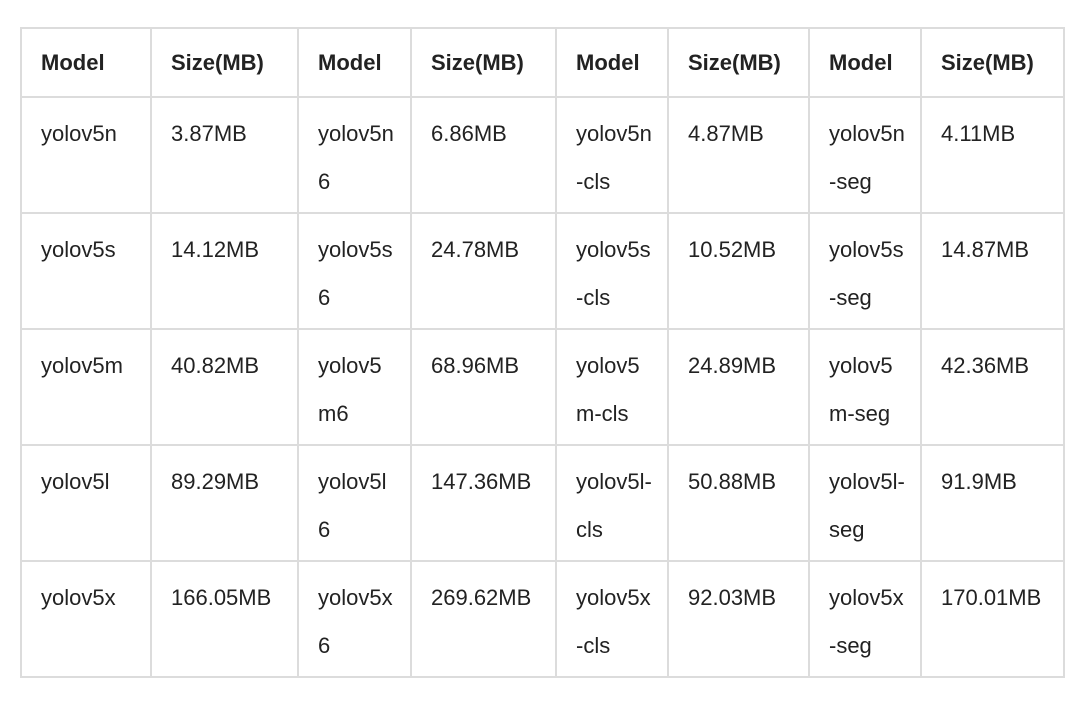  What do you see at coordinates (738, 619) in the screenshot?
I see `size-cell: 92.03MB` at bounding box center [738, 619].